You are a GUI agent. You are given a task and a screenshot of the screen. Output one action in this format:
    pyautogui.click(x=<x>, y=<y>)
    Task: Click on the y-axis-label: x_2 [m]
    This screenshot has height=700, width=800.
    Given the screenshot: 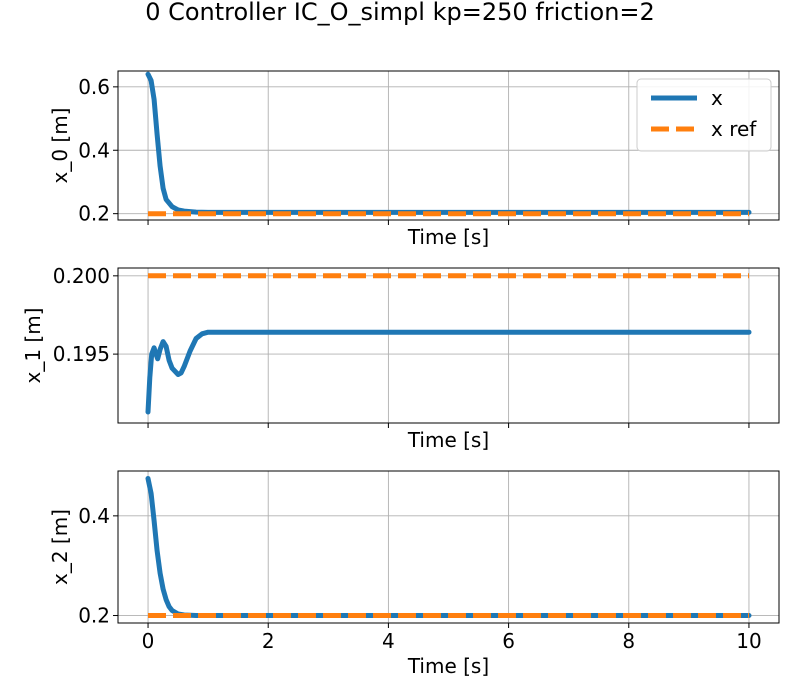 What is the action you would take?
    pyautogui.click(x=60, y=547)
    